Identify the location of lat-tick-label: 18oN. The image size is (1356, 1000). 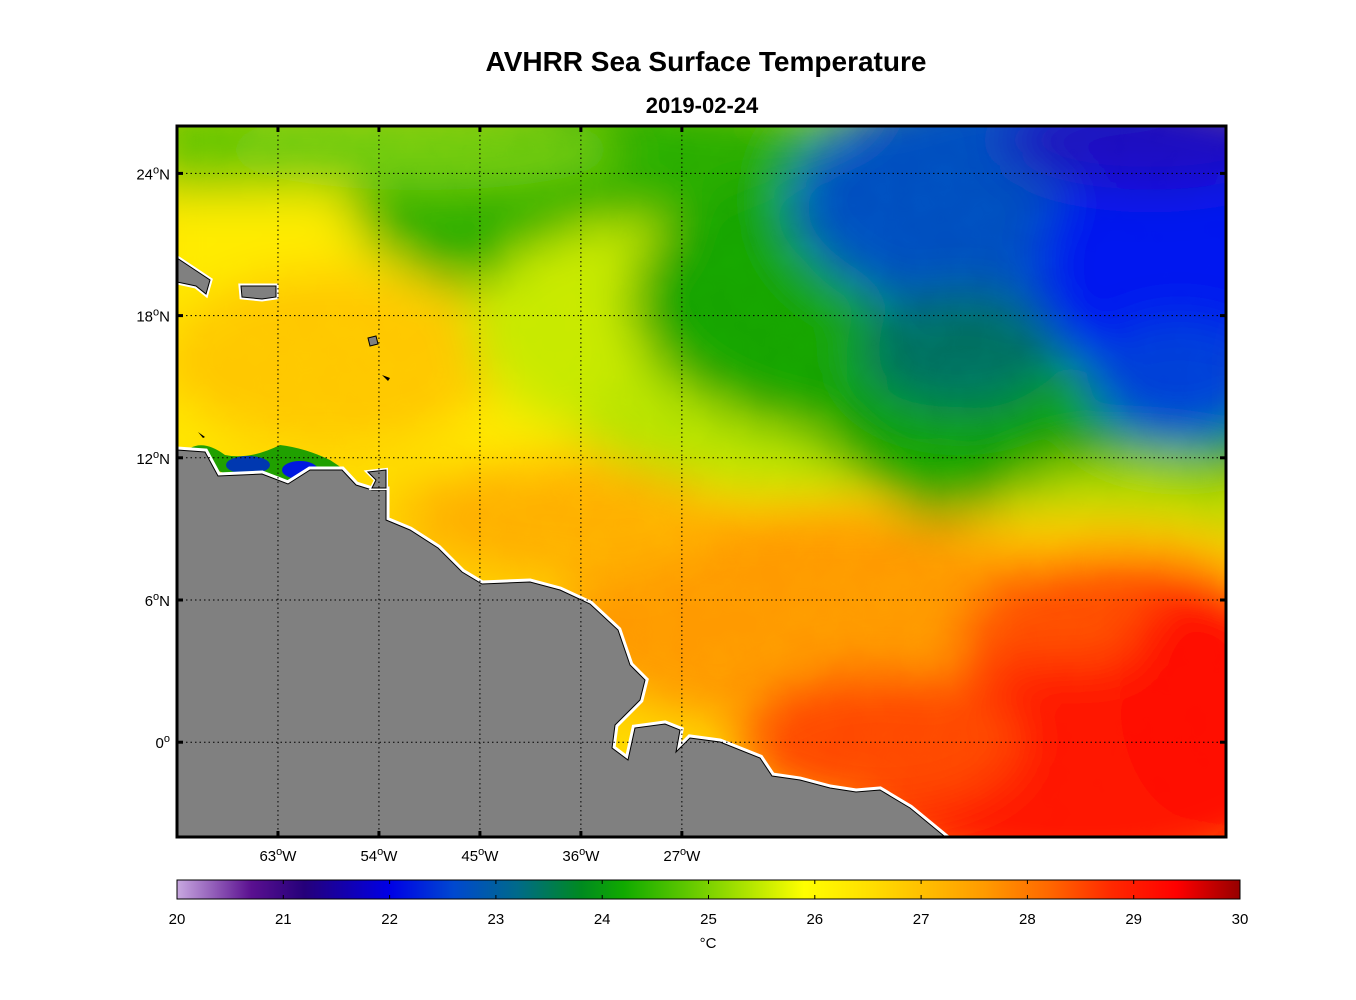
(153, 316).